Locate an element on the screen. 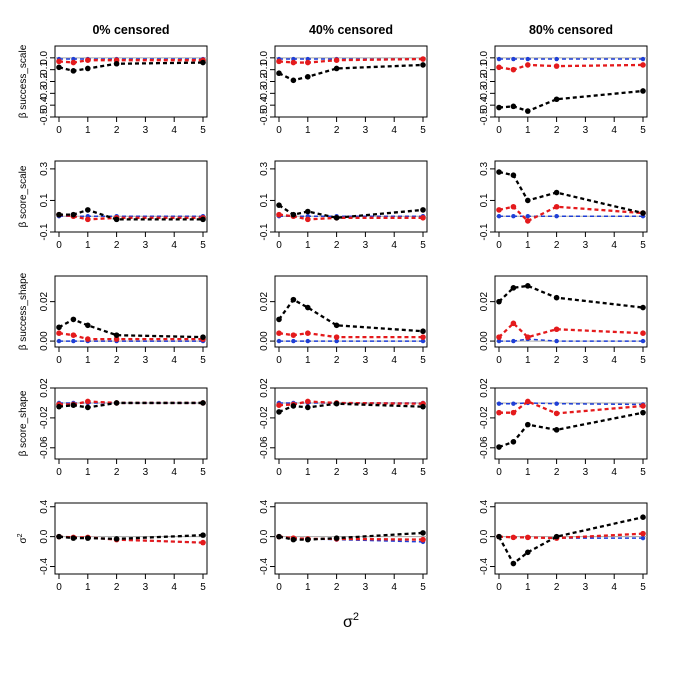  y-tick-label: -0.5 is located at coordinates (44, 117).